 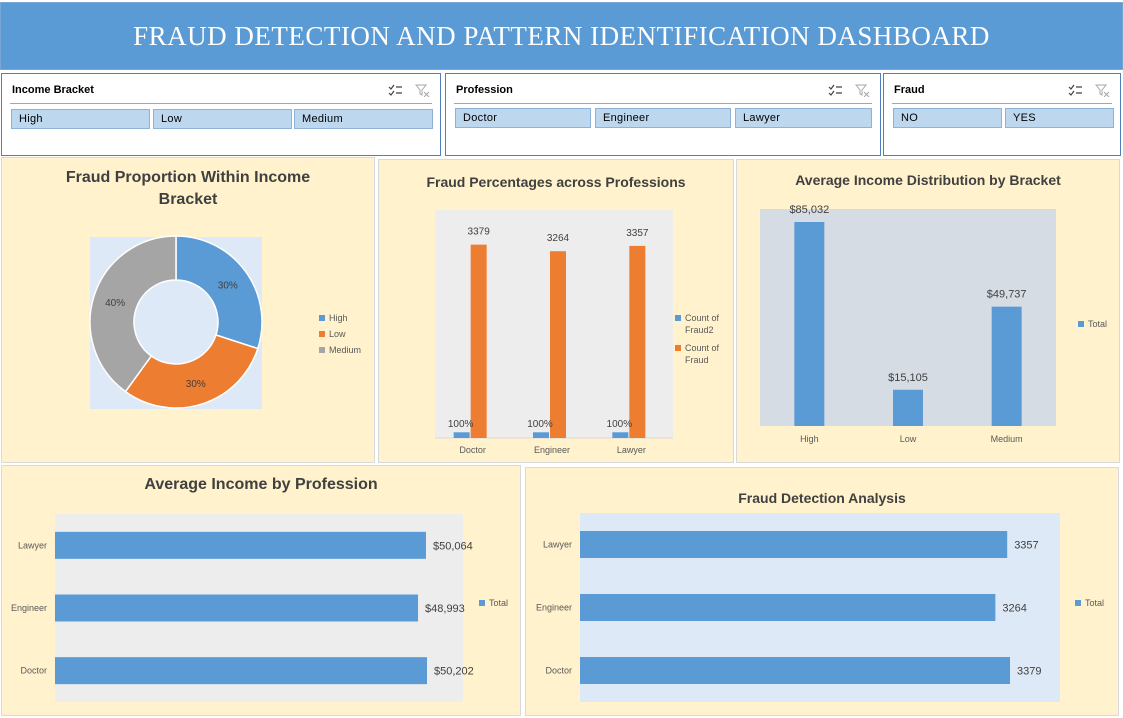 I want to click on tick-label: Medium, so click(x=1007, y=439).